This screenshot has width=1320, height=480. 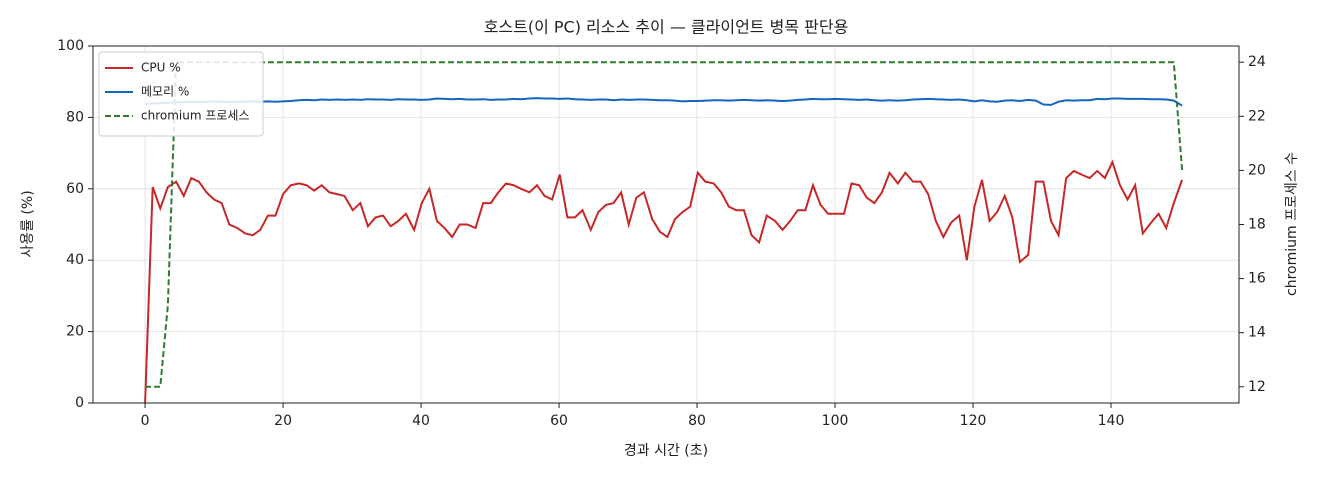 What do you see at coordinates (1257, 62) in the screenshot?
I see `y2-tick-label: 24` at bounding box center [1257, 62].